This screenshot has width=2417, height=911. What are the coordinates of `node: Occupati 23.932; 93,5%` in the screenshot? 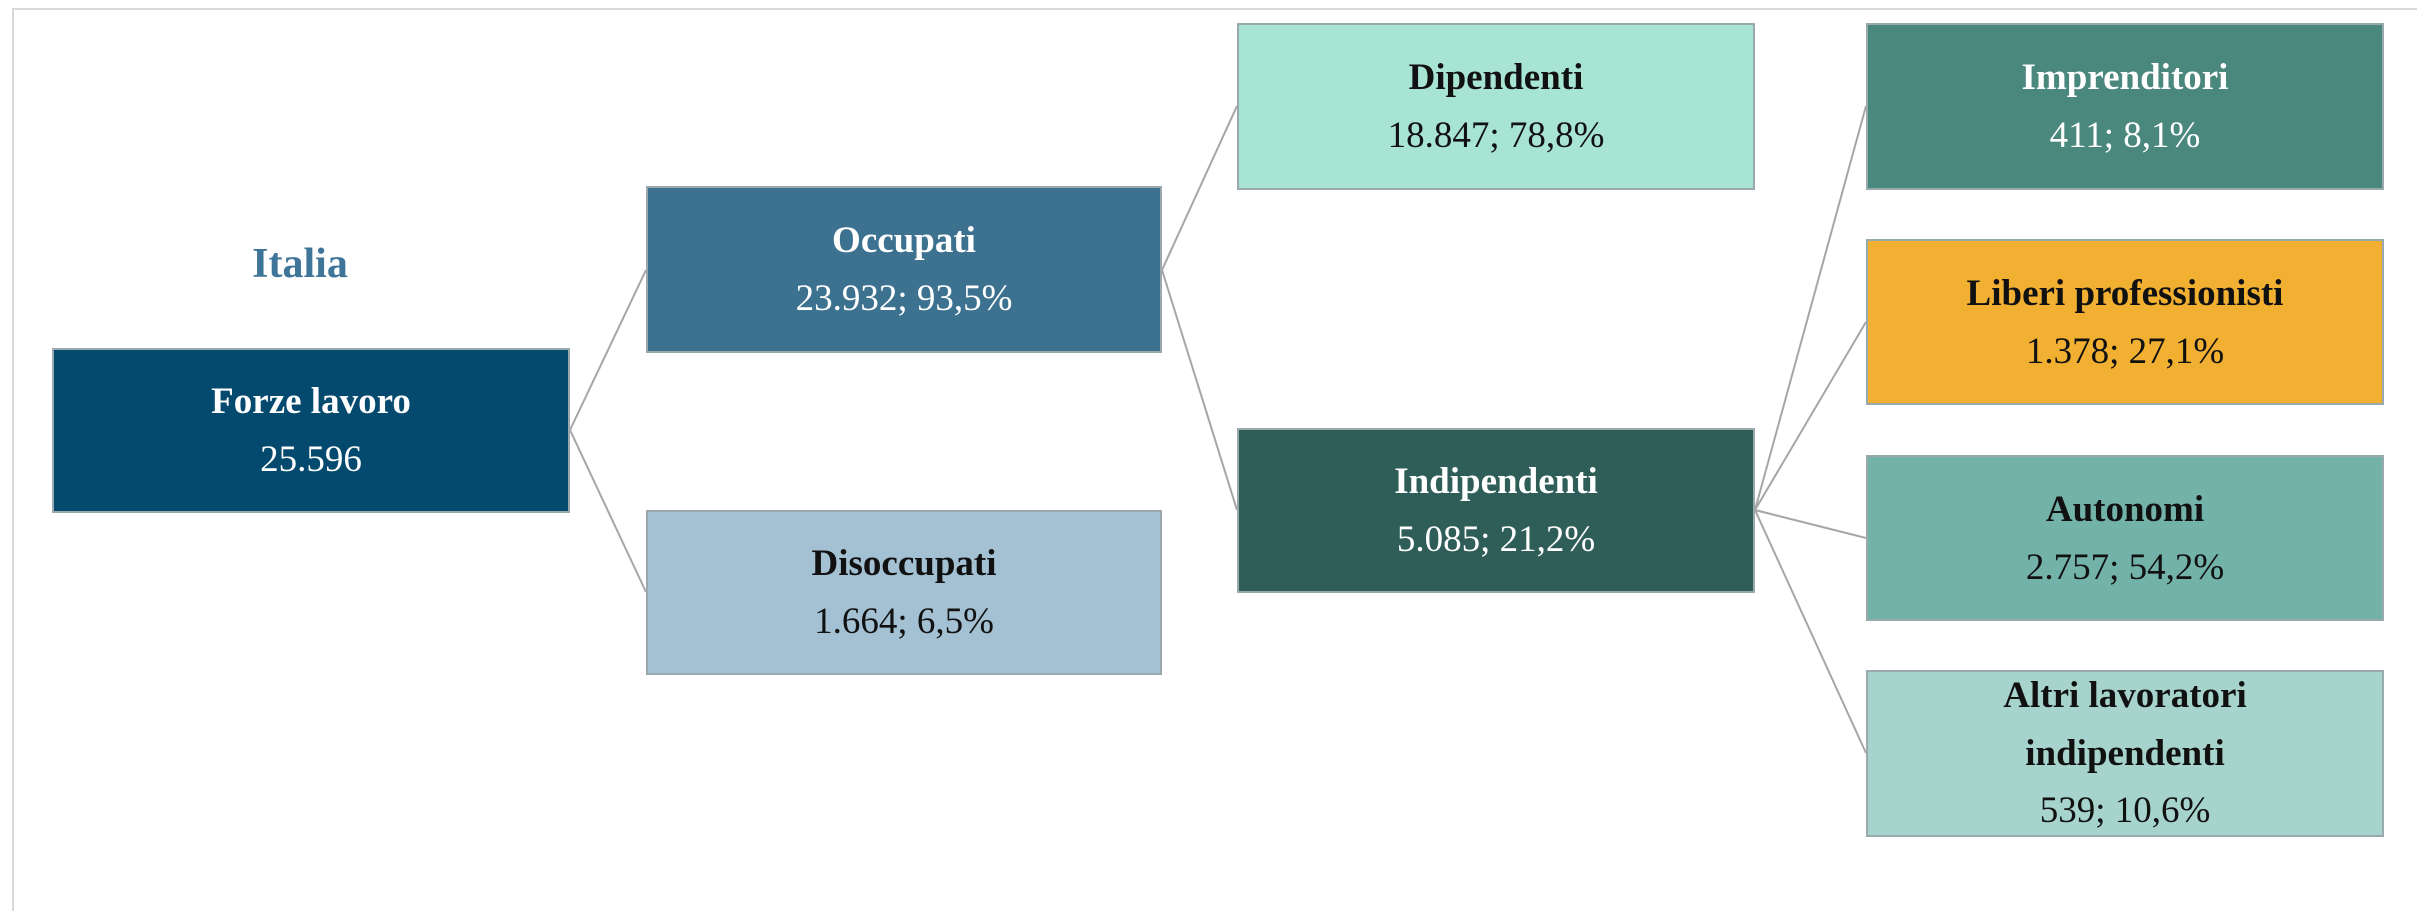 It's located at (904, 269).